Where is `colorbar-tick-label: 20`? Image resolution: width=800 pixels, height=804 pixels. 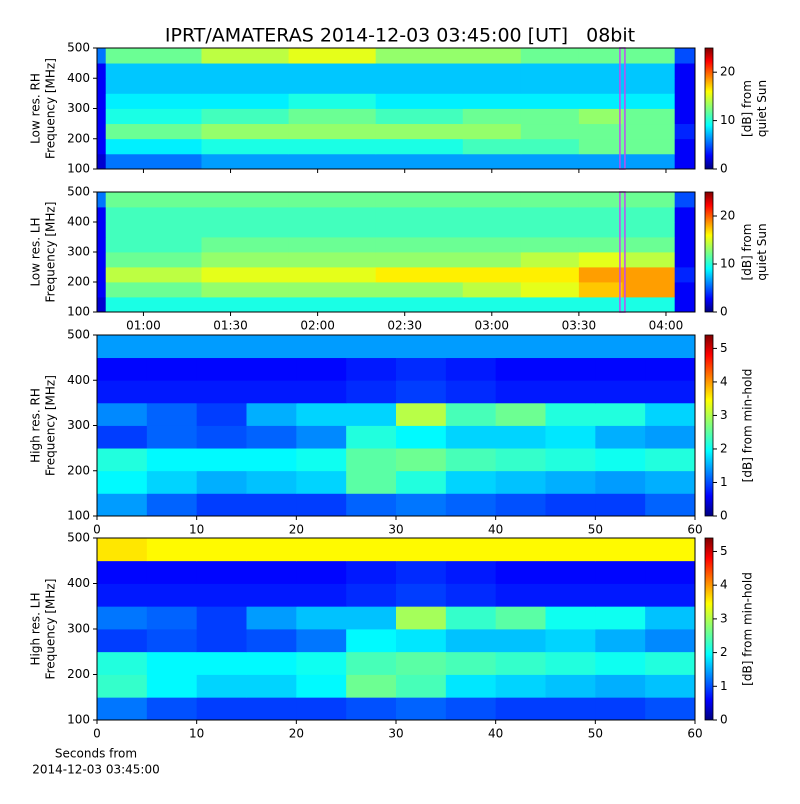 colorbar-tick-label: 20 is located at coordinates (727, 216).